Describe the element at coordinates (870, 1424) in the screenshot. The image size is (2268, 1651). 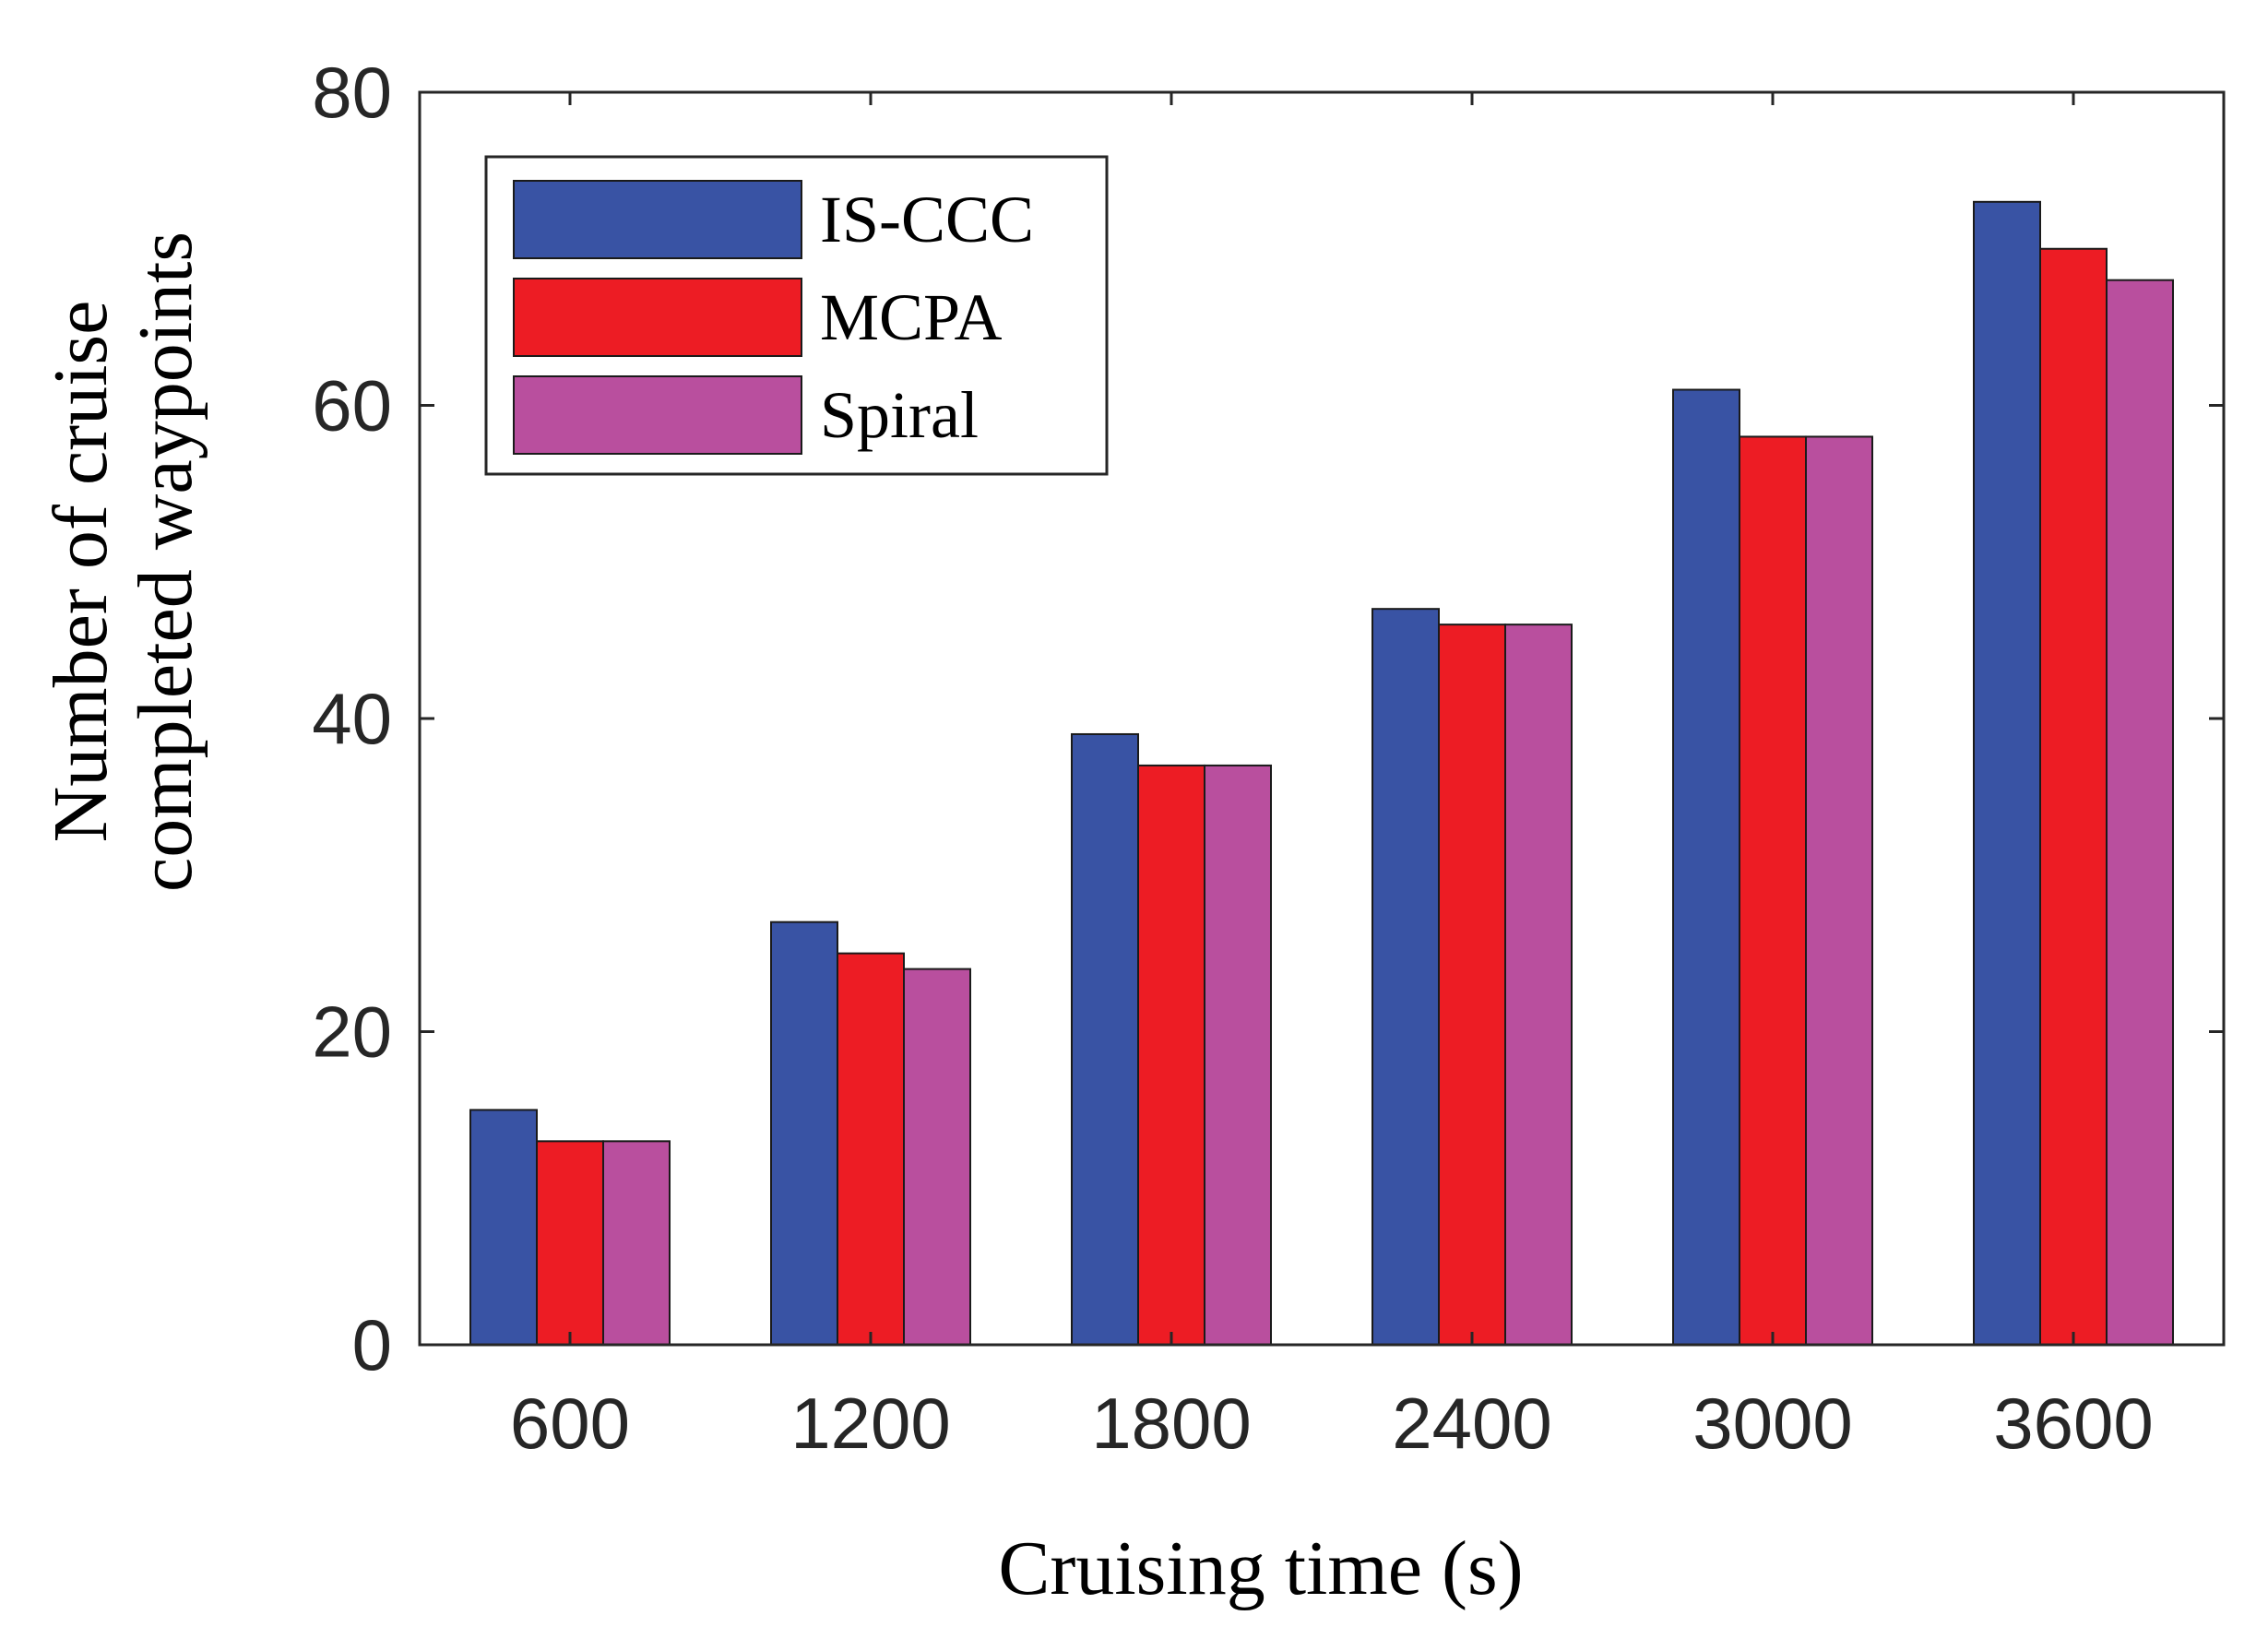
I see `x-tick-label-1200: 1200` at that location.